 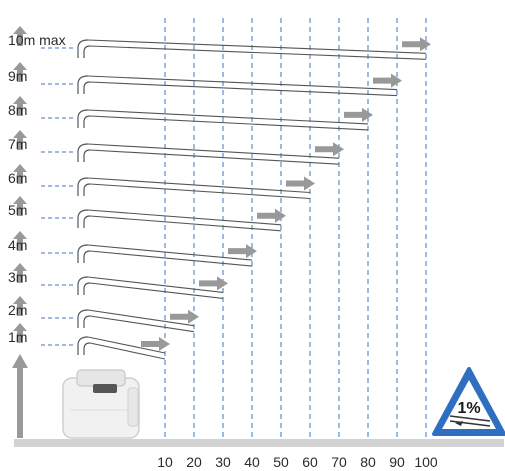 I want to click on height-label-6: 6m, so click(x=17, y=178).